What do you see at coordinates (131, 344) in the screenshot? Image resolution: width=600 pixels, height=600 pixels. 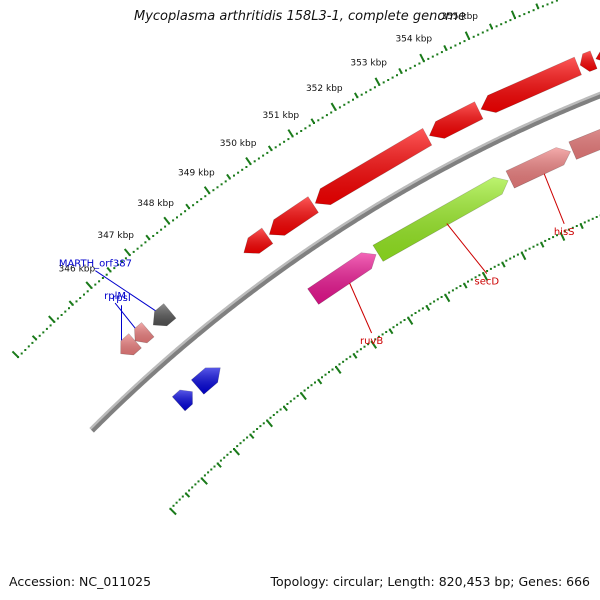 I see `gene-rpsi-shading` at bounding box center [131, 344].